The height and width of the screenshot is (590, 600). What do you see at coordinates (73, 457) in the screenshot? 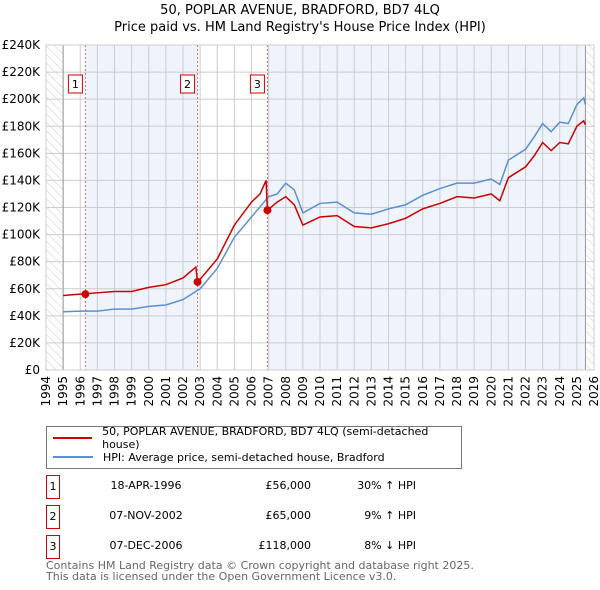
I see `legend-swatch-blue` at bounding box center [73, 457].